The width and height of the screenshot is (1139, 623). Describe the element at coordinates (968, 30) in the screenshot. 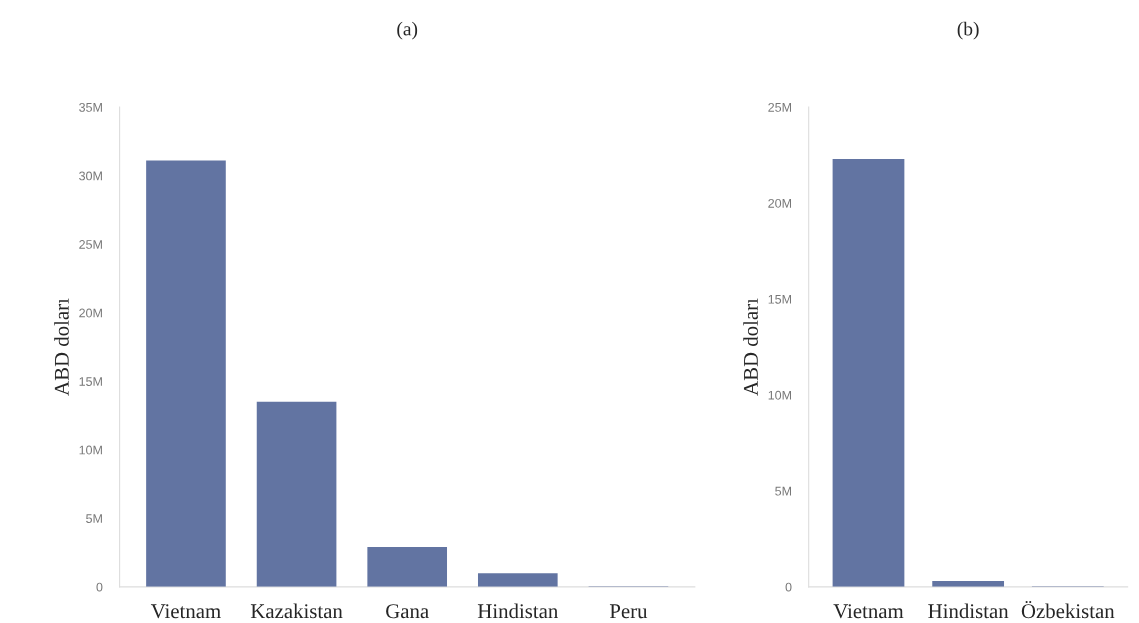

I see `chart-title: (b)` at that location.